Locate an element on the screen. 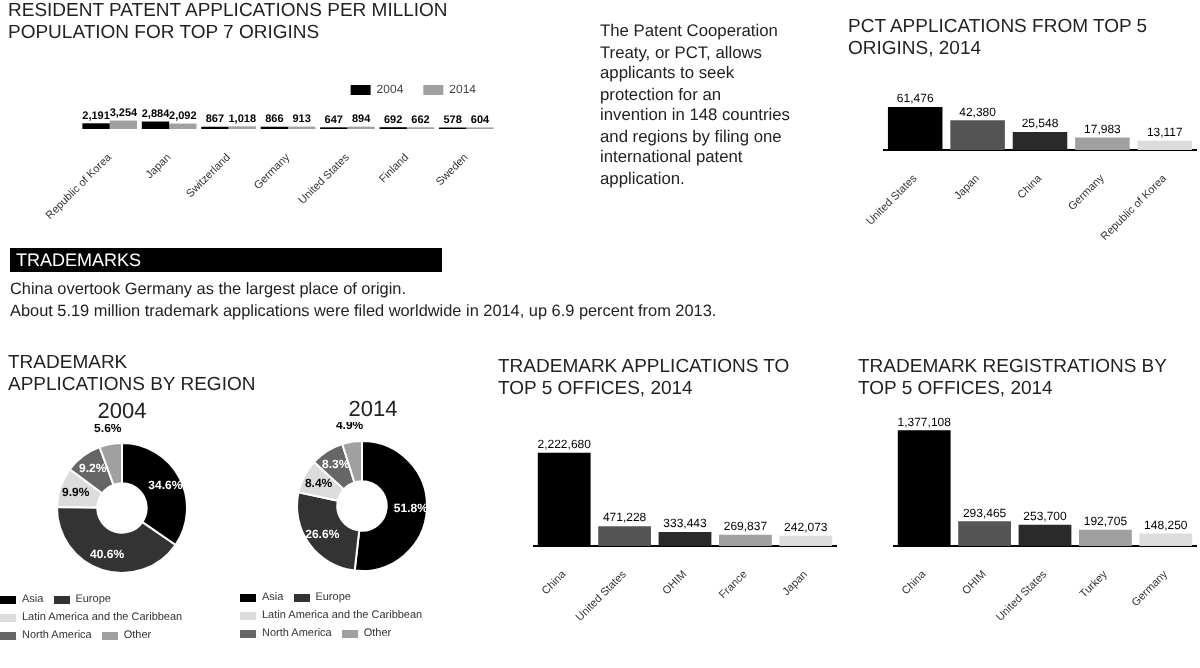 The image size is (1200, 668). text: The Patent Cooperation Treaty, or PCT, allows applicants to seek protection for an invention in 148 countries and regions by filing one international patent application. is located at coordinates (695, 104).